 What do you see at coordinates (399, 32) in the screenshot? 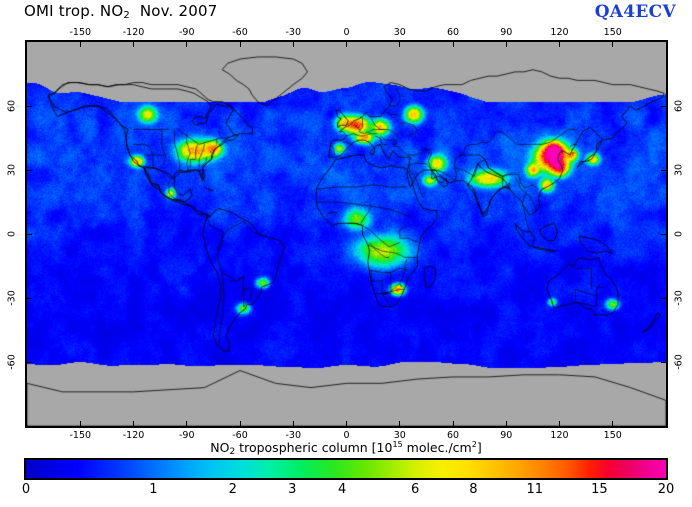
I see `lon-tick-label-top-6: 30` at bounding box center [399, 32].